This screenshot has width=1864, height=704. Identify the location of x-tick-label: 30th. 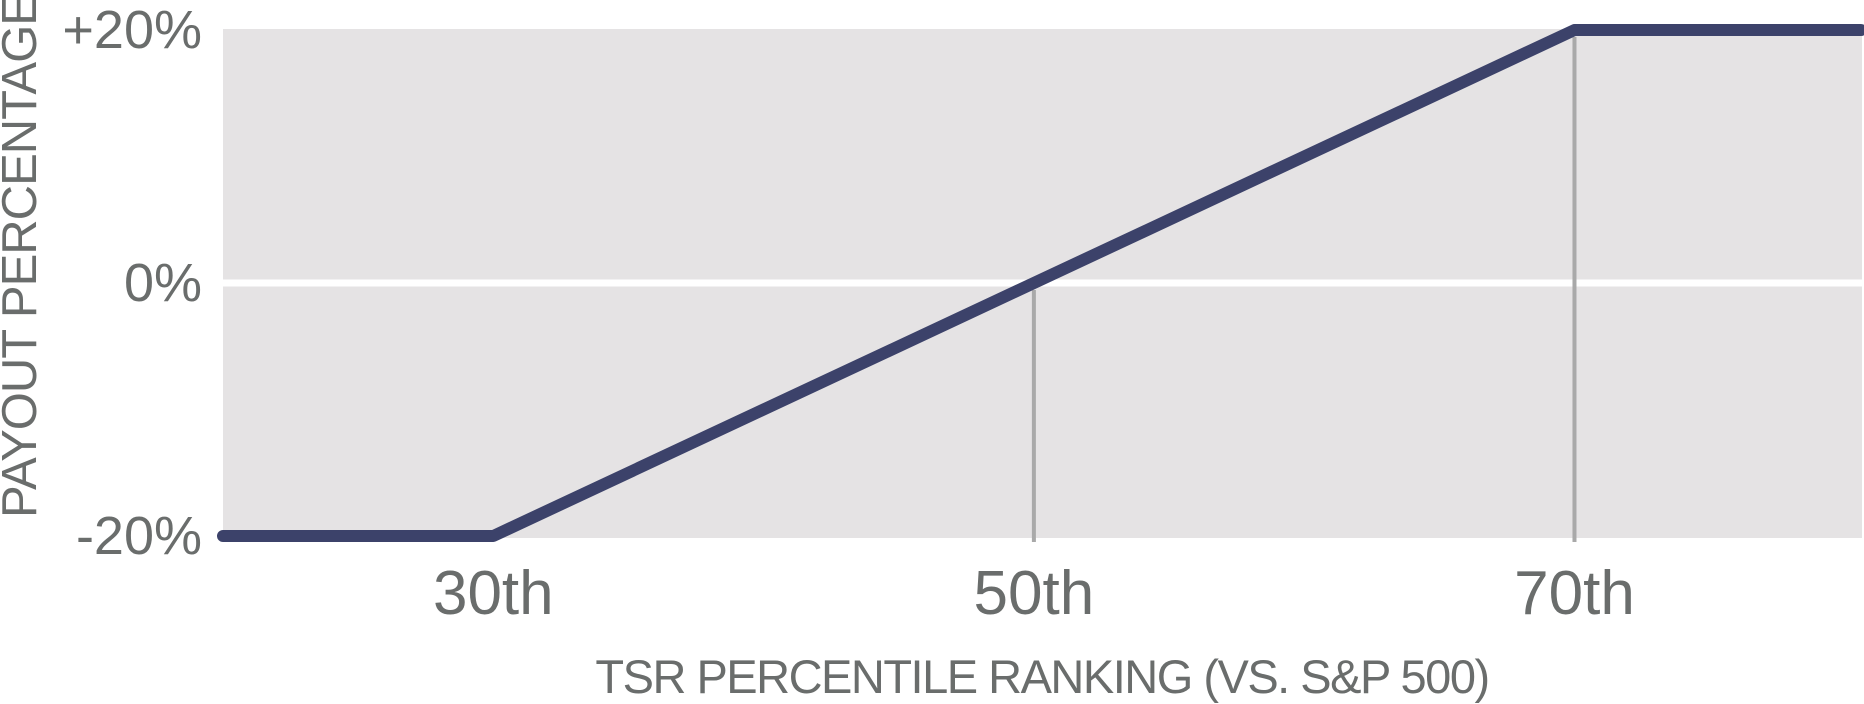
(493, 593).